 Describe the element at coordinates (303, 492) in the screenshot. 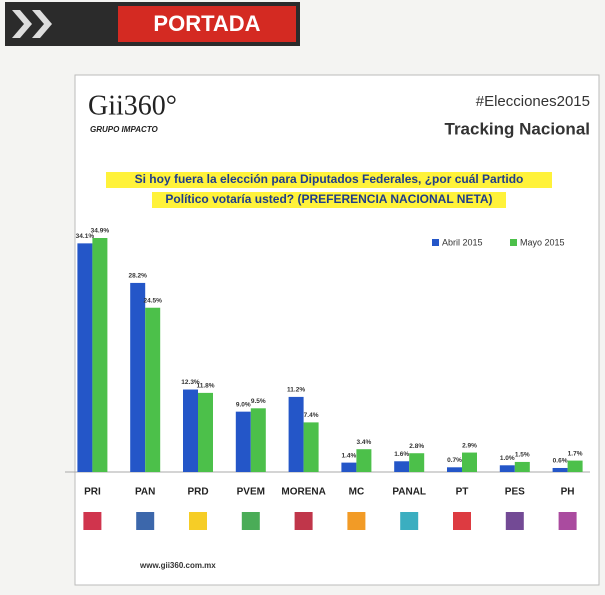

I see `x-tick-label: MORENA` at that location.